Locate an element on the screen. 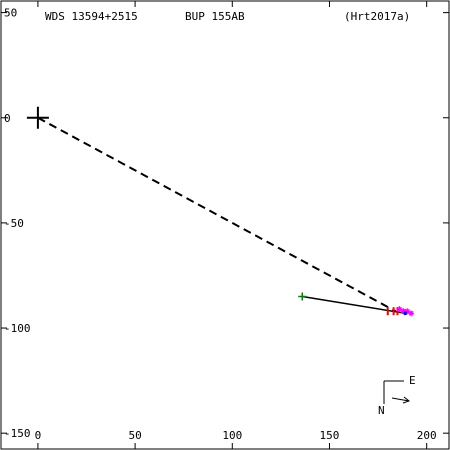  data-point-blue is located at coordinates (405, 313).